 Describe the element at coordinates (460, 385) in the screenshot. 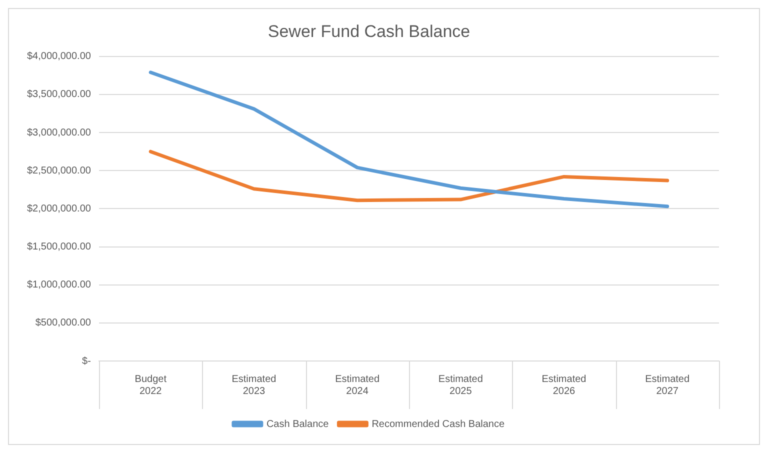

I see `x-tick-label: Estimated 2025` at that location.